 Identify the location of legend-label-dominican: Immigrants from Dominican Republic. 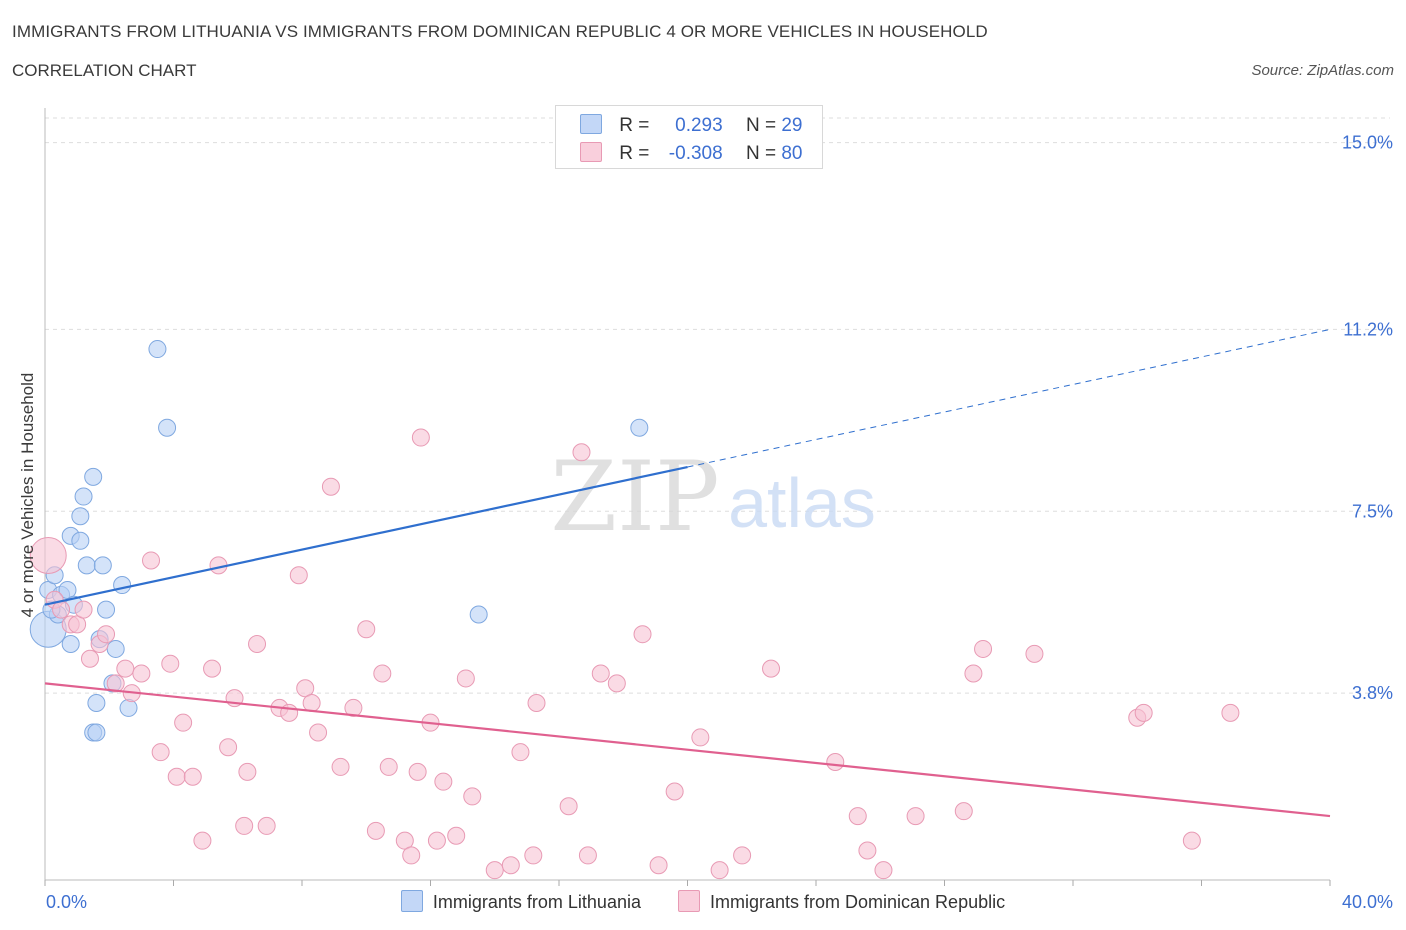
(858, 902).